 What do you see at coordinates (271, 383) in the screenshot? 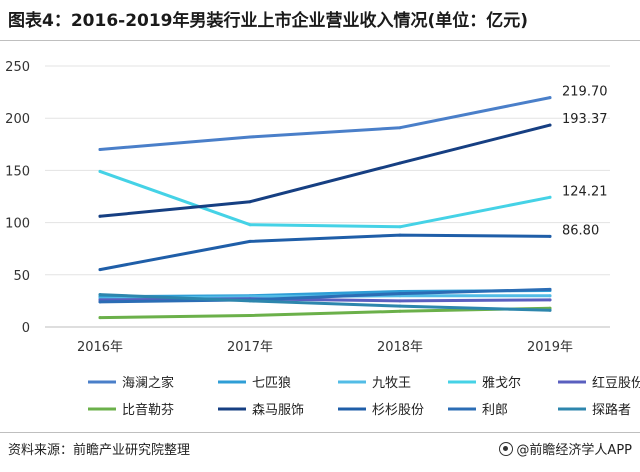
I see `legend-label: 七匹狼` at bounding box center [271, 383].